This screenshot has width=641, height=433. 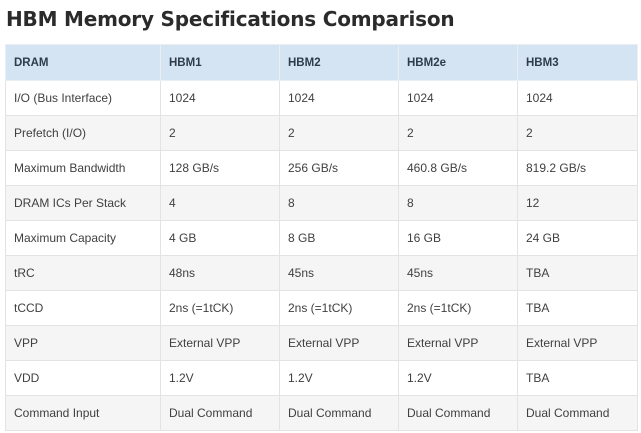 What do you see at coordinates (339, 168) in the screenshot?
I see `table-cell: 256 GB/s` at bounding box center [339, 168].